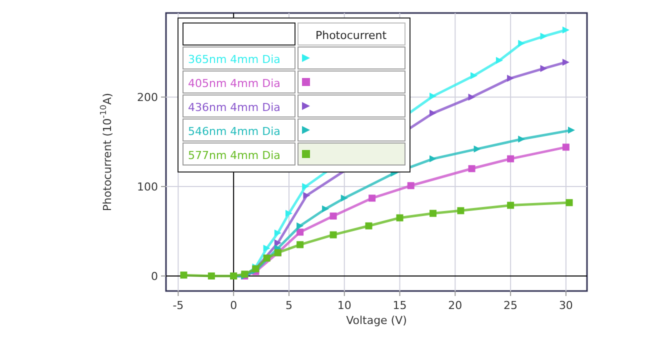 The image size is (668, 338). Describe the element at coordinates (147, 97) in the screenshot. I see `y-tick-label: 200` at that location.